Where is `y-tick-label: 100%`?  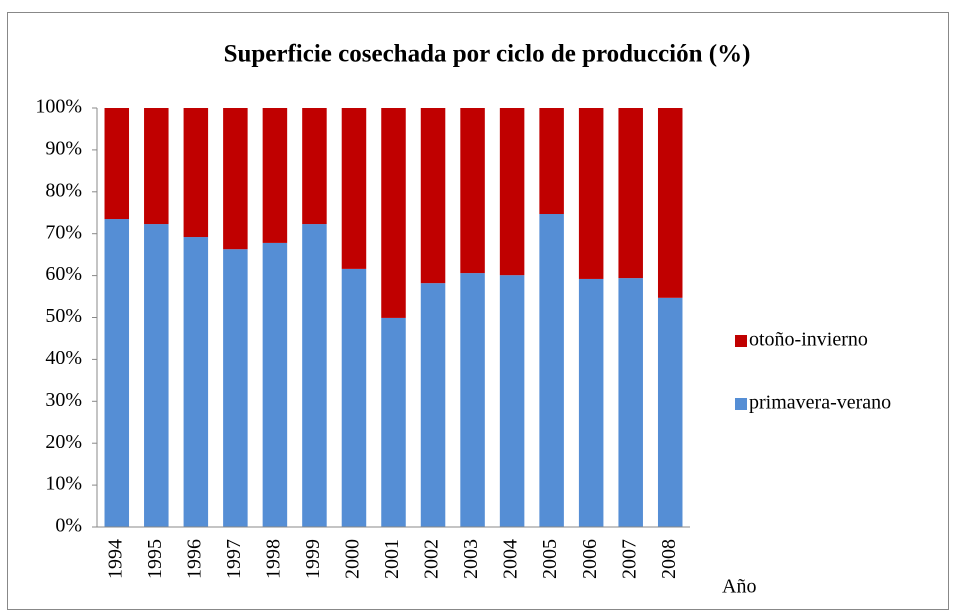 y-tick-label: 100% is located at coordinates (58, 107).